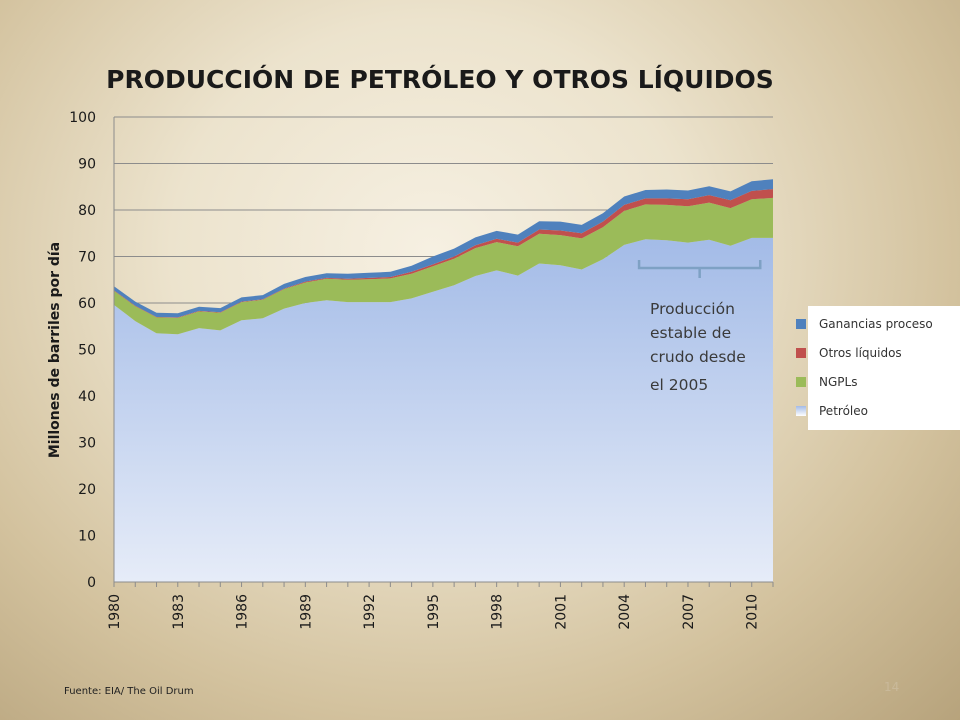 The height and width of the screenshot is (720, 960). Describe the element at coordinates (561, 612) in the screenshot. I see `x-tick-label-2001: 2001` at that location.